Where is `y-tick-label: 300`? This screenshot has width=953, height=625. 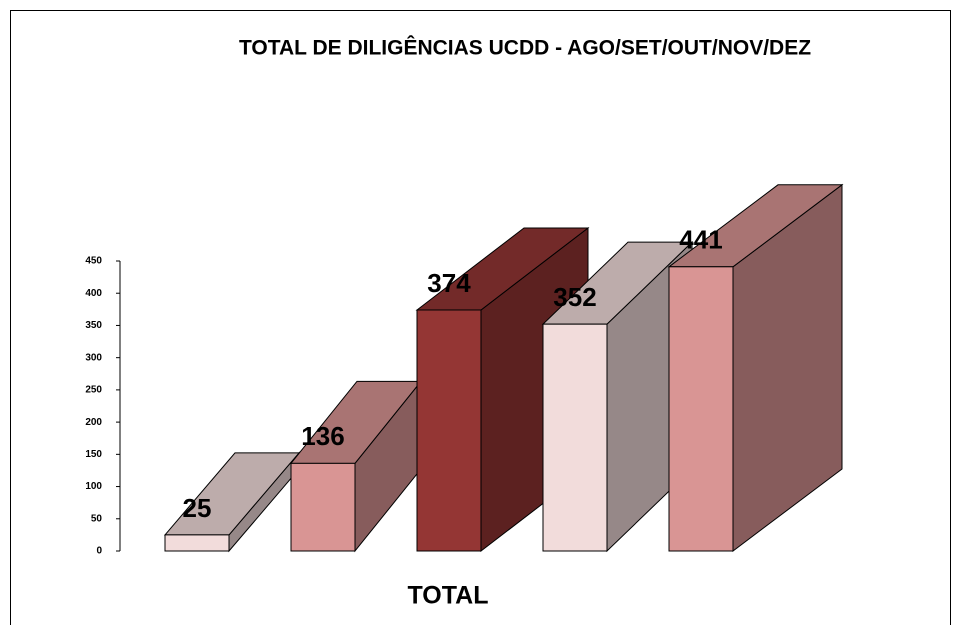 y-tick-label: 300 is located at coordinates (93, 357).